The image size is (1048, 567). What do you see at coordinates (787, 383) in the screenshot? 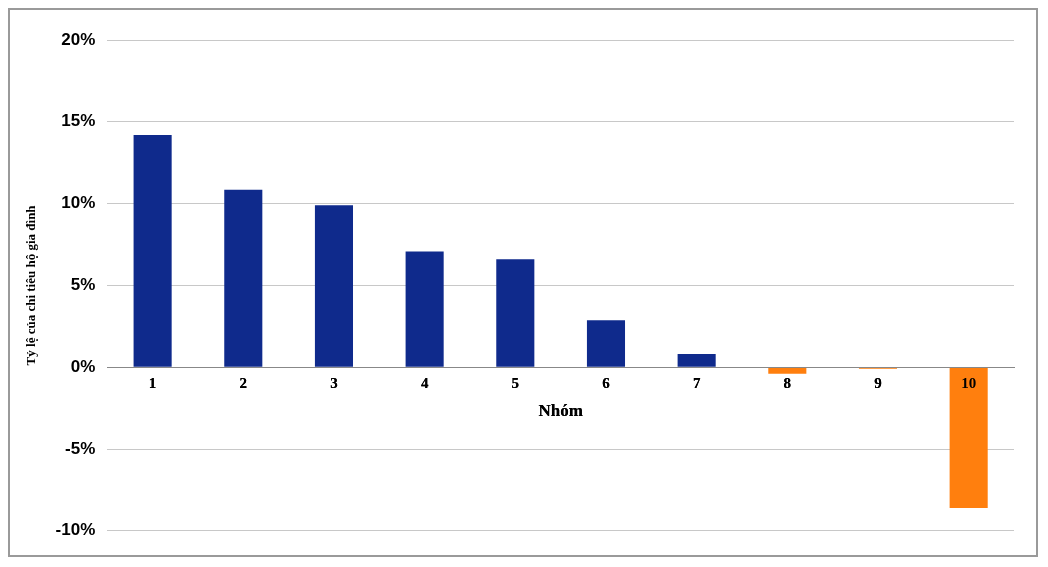
I see `x-tick-label: 8` at bounding box center [787, 383].